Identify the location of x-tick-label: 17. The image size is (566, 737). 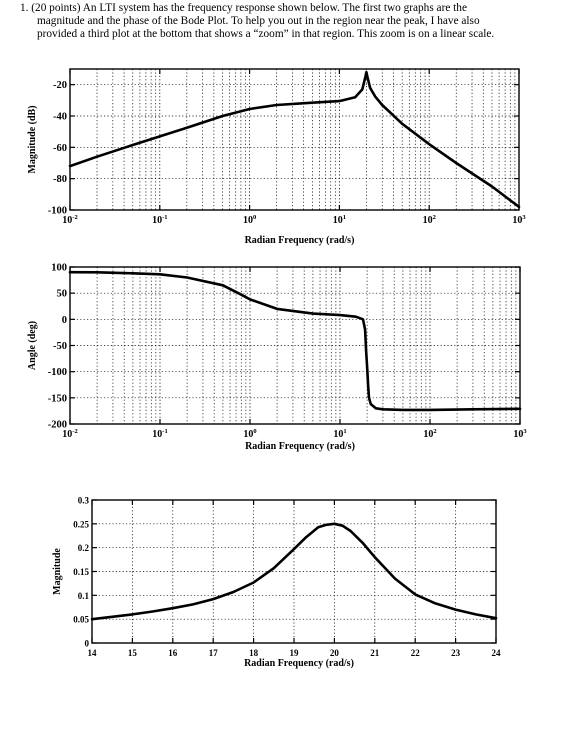
(214, 653).